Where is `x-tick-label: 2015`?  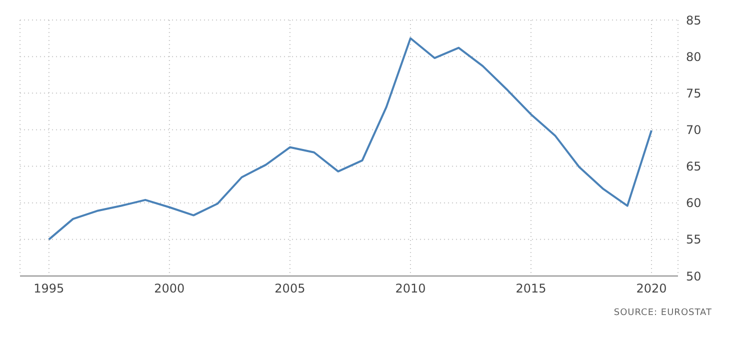
x-tick-label: 2015 is located at coordinates (531, 289).